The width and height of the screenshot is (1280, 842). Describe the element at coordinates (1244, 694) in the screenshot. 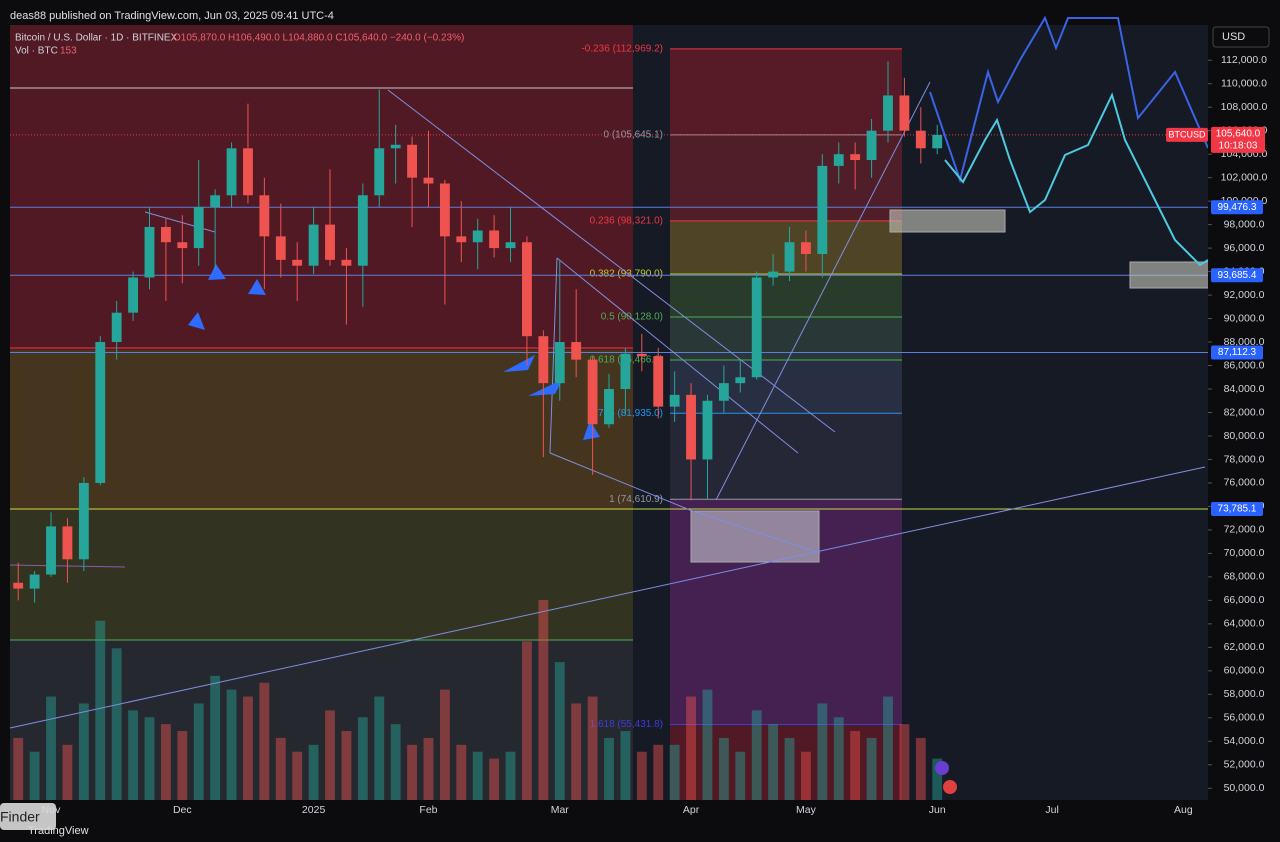

I see `y-tick-label: 58,000.0` at that location.